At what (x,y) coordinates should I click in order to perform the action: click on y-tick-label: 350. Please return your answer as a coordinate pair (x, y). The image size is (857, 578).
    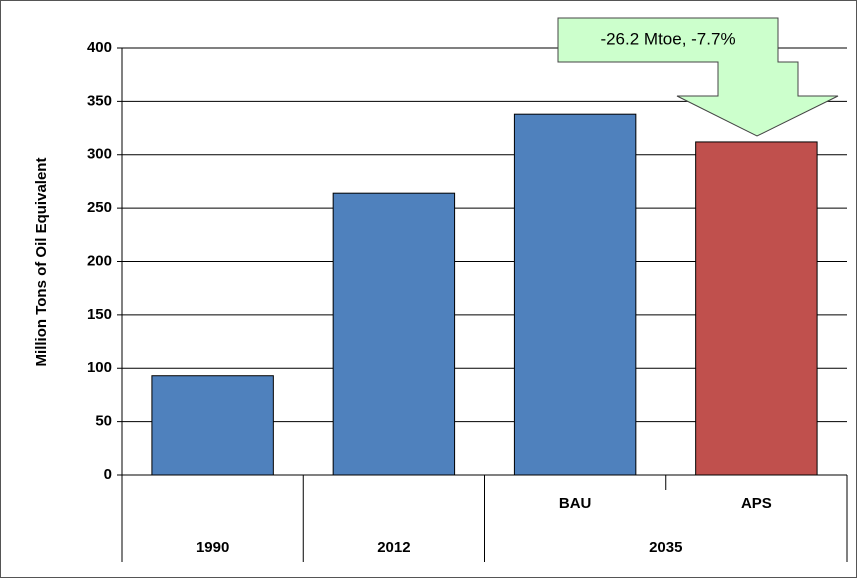
    Looking at the image, I should click on (99, 100).